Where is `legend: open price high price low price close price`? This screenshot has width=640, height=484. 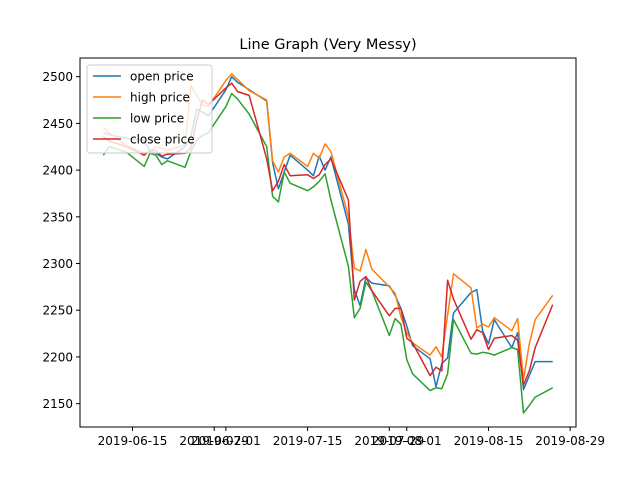
legend: open price high price low price close price is located at coordinates (149, 109).